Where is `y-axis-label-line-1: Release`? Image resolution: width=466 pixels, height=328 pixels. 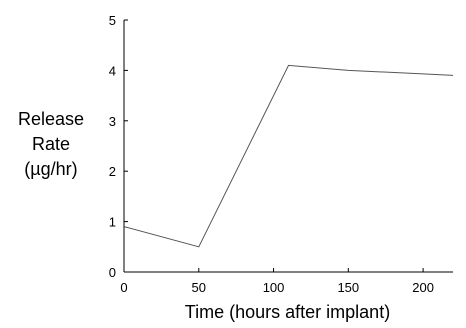
y-axis-label-line-1: Release is located at coordinates (51, 119).